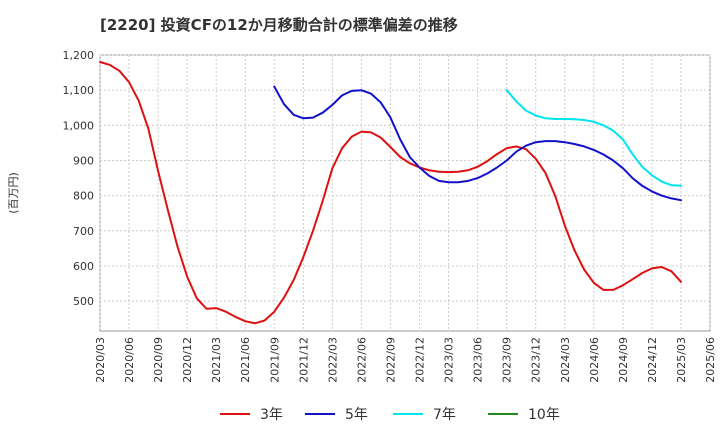 This screenshot has width=720, height=440. Describe the element at coordinates (361, 360) in the screenshot. I see `x-tick-label: 2022/06` at that location.